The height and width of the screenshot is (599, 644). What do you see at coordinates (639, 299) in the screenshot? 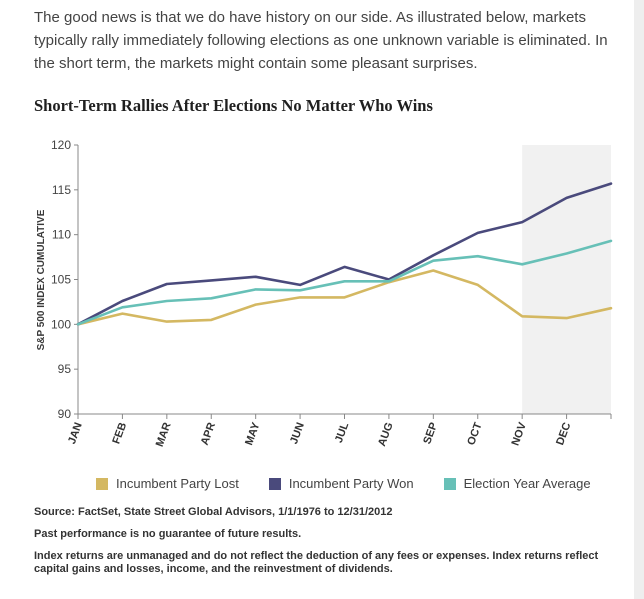
I see `page-right-border` at bounding box center [639, 299].